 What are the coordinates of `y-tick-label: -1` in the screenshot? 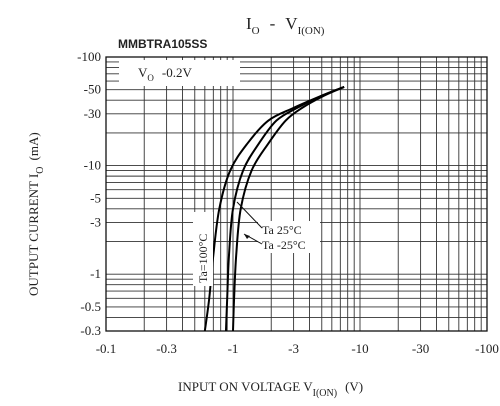 It's located at (95, 273).